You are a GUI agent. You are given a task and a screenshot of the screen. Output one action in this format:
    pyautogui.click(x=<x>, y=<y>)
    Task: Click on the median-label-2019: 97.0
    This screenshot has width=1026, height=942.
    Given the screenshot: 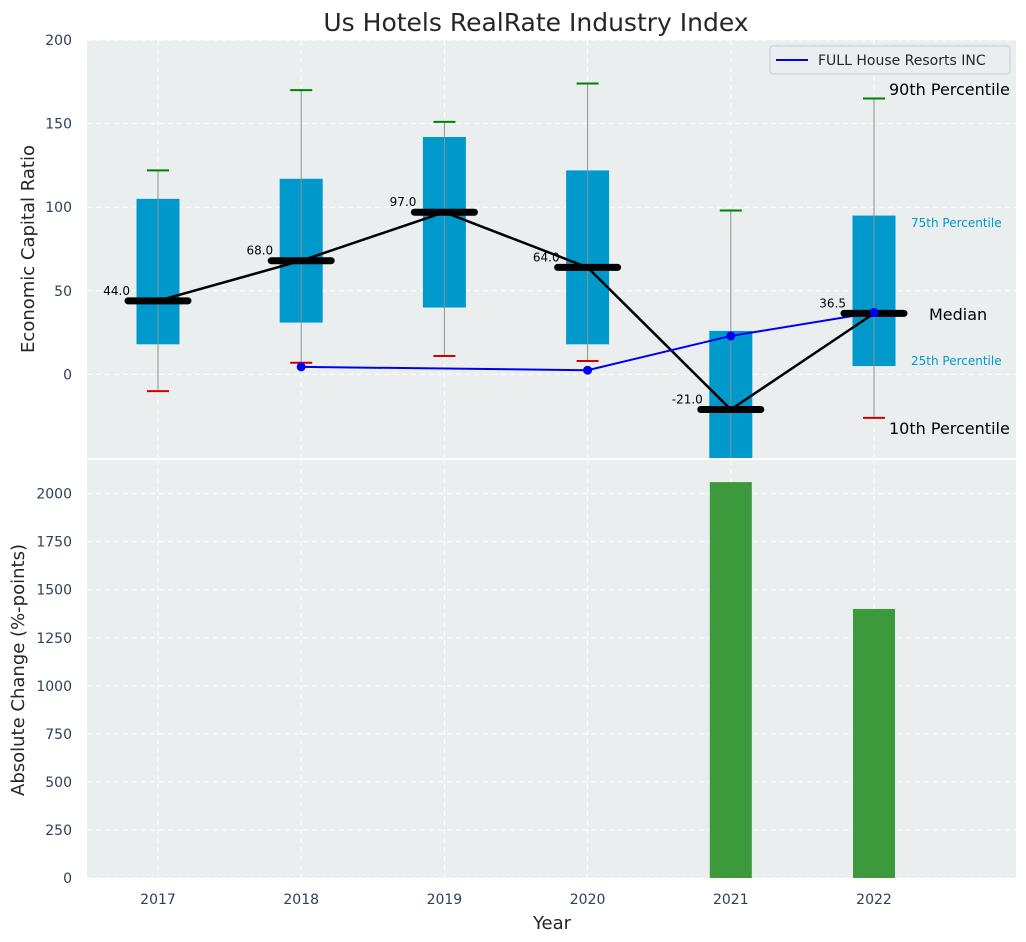 What is the action you would take?
    pyautogui.click(x=403, y=202)
    